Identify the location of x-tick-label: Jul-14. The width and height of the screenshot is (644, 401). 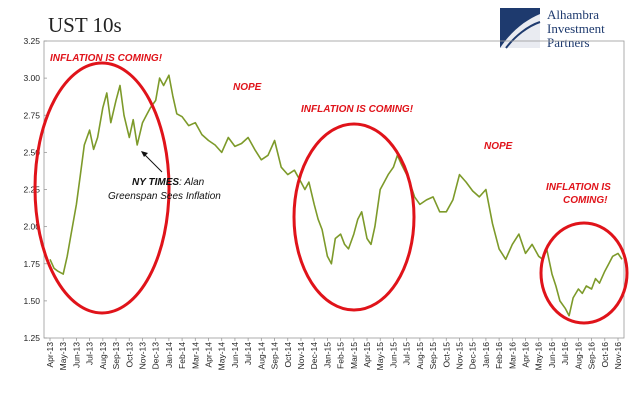
(248, 353).